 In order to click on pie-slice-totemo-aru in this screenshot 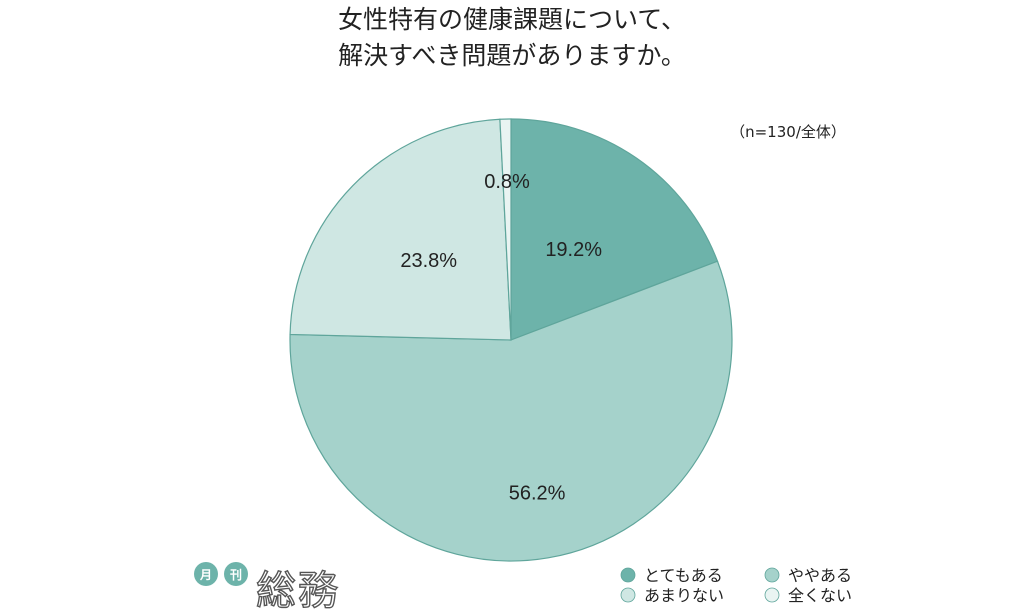, I will do `click(614, 229)`.